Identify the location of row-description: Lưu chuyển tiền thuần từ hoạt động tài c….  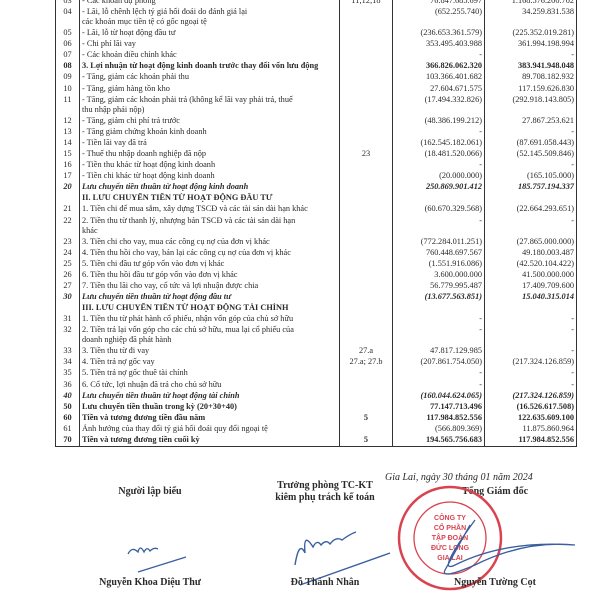
(209, 396).